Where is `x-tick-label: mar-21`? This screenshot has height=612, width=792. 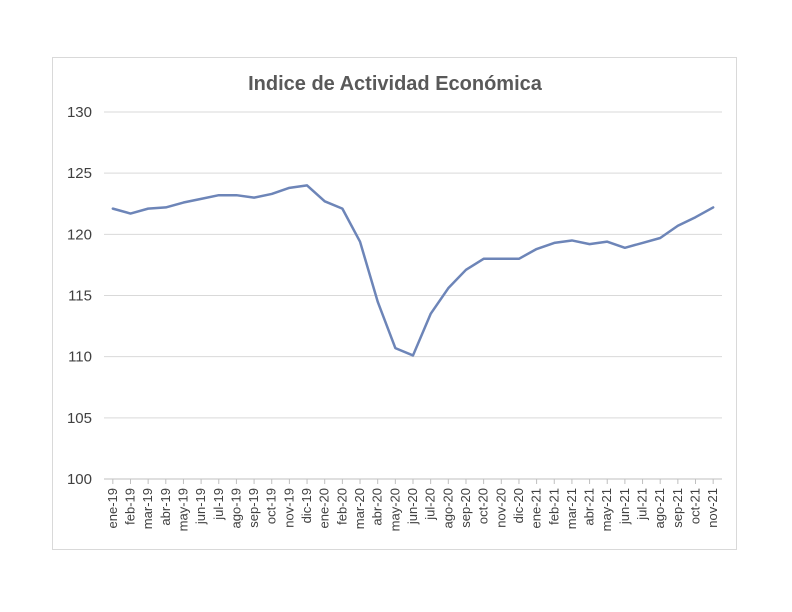 x-tick-label: mar-21 is located at coordinates (571, 508).